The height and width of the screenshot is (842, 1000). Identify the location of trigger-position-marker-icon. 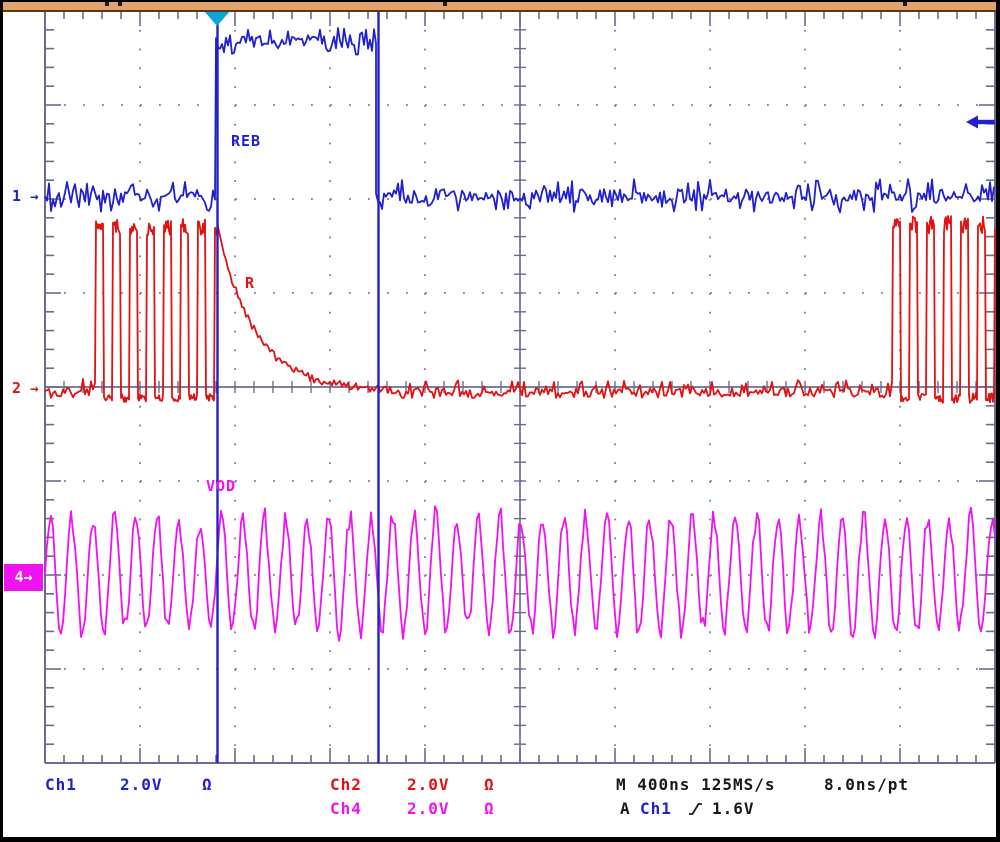
(217, 18).